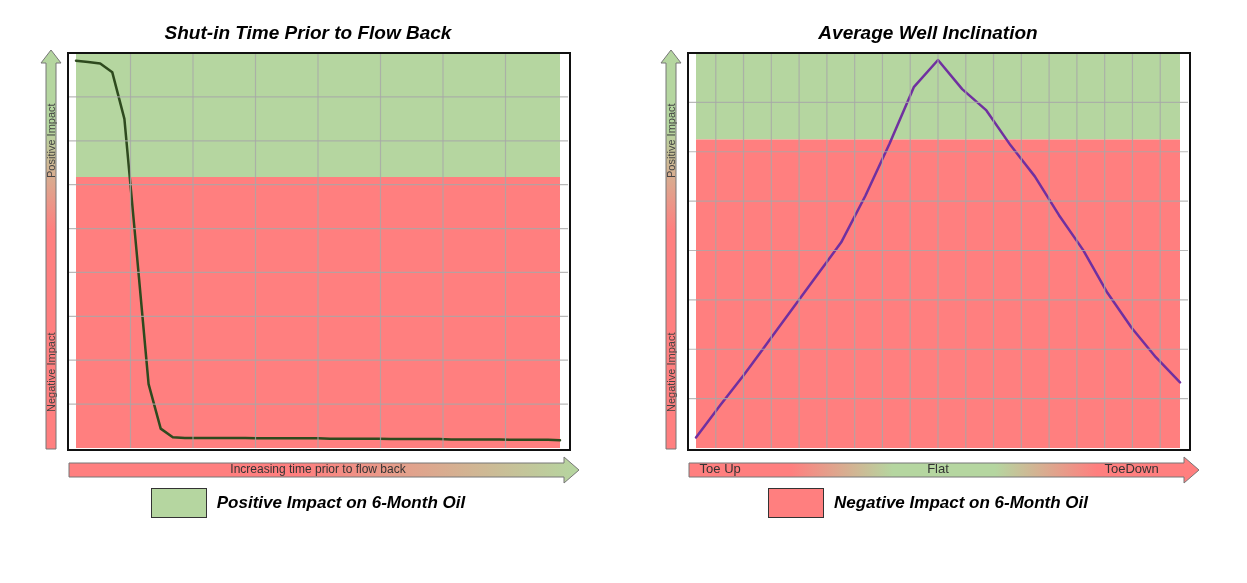 The width and height of the screenshot is (1247, 583). What do you see at coordinates (720, 469) in the screenshot?
I see `x-tick-label: Toe Up` at bounding box center [720, 469].